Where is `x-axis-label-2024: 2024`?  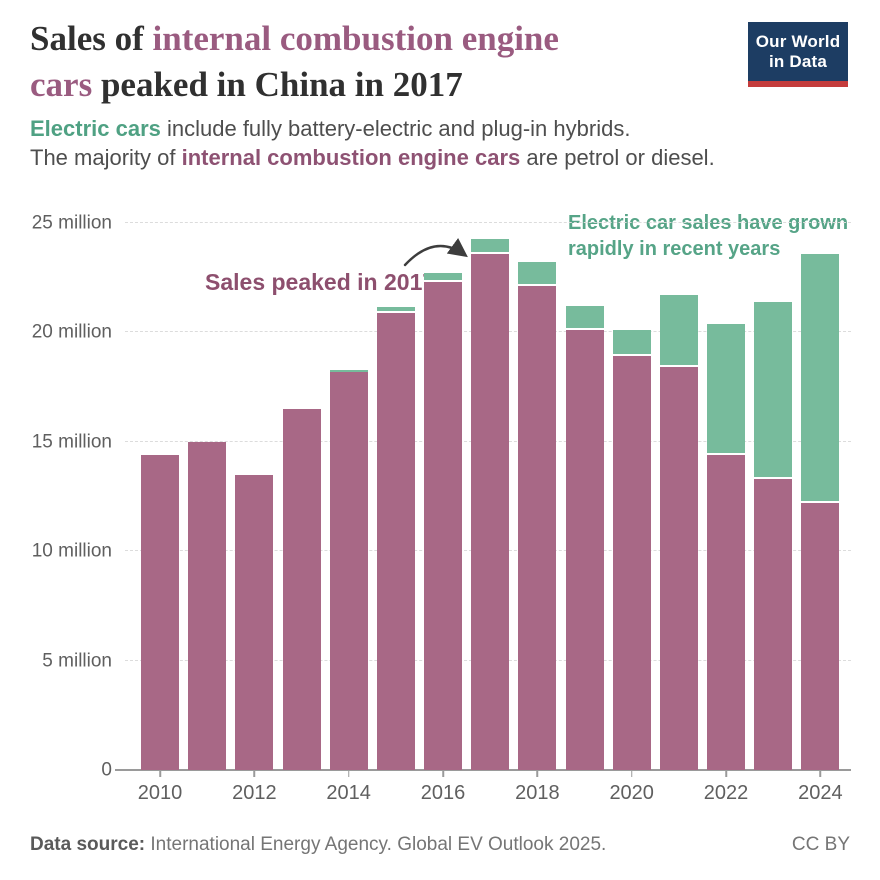
x-axis-label-2024: 2024 is located at coordinates (820, 793).